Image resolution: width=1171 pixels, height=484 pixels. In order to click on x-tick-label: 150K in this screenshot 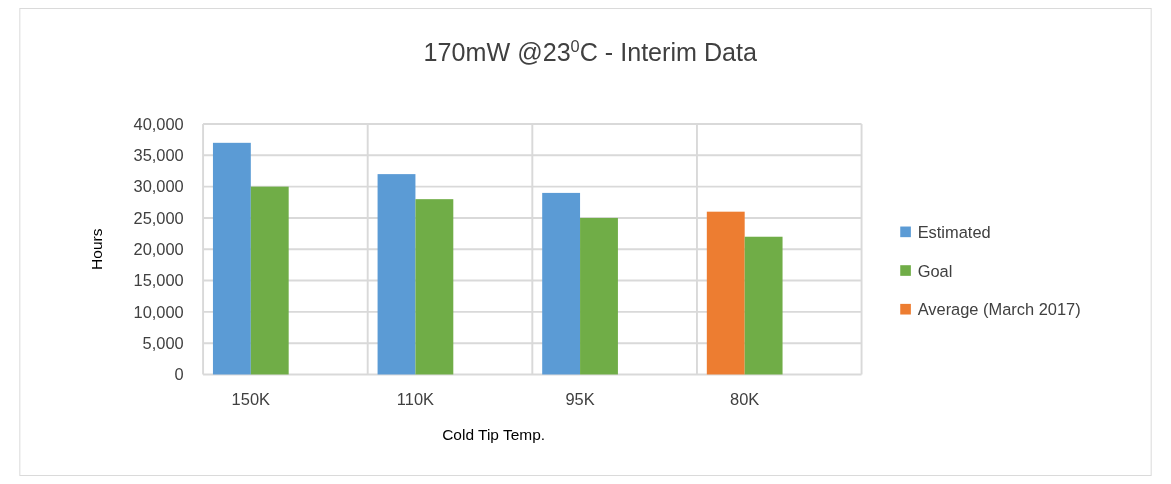, I will do `click(251, 399)`.